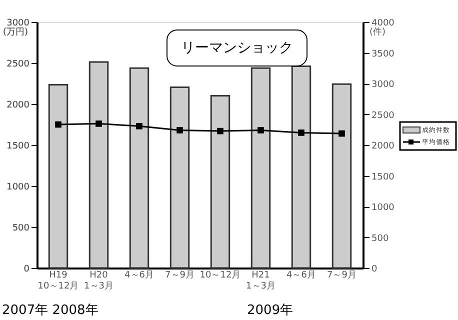 This screenshot has height=320, width=458. Describe the element at coordinates (377, 32) in the screenshot. I see `y2-axis-title: (件)` at that location.